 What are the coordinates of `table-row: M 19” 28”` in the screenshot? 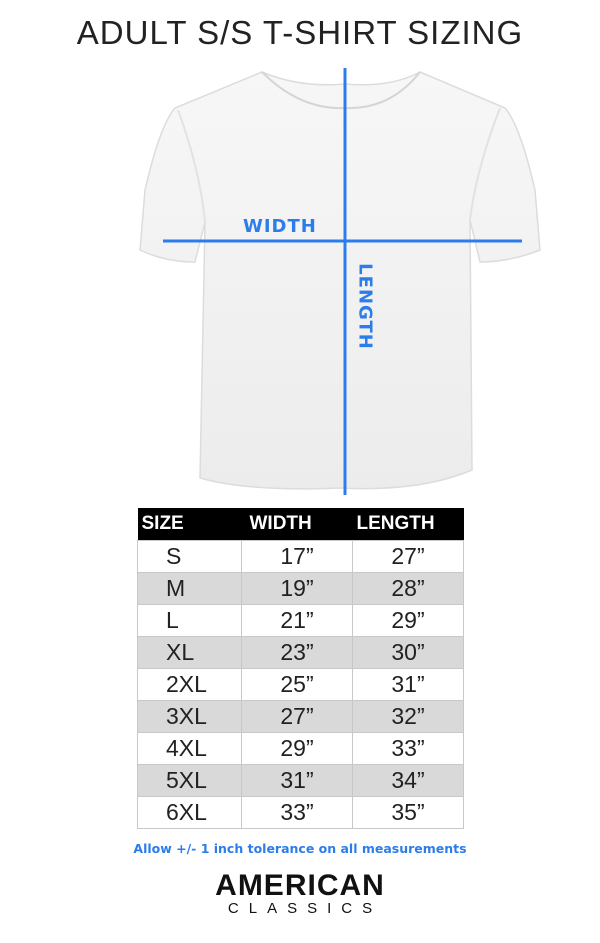 It's located at (300, 588).